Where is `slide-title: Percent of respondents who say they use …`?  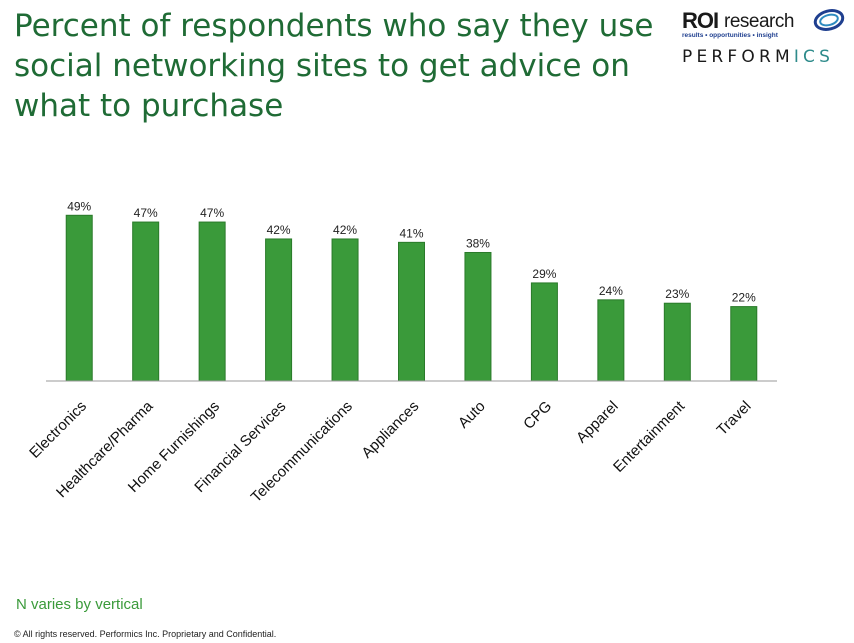
slide-title: Percent of respondents who say they use … is located at coordinates (334, 66).